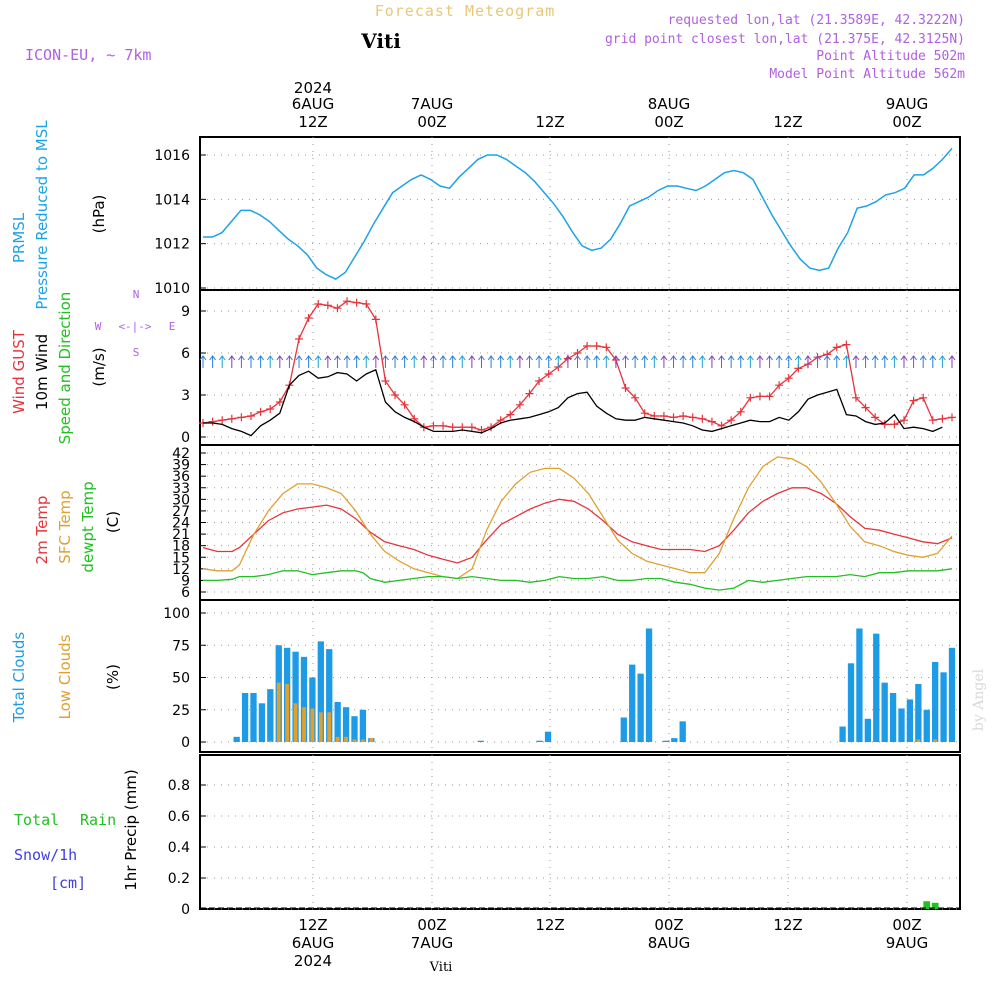  Describe the element at coordinates (181, 524) in the screenshot. I see `temperature-ytick-6: 24` at that location.